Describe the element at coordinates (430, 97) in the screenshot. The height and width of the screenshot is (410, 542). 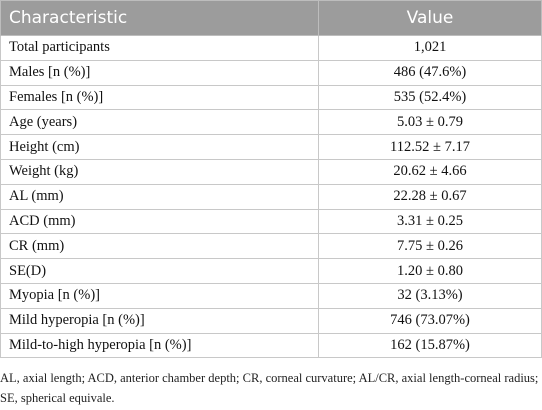
I see `value-cell: 535 (52.4%)` at that location.